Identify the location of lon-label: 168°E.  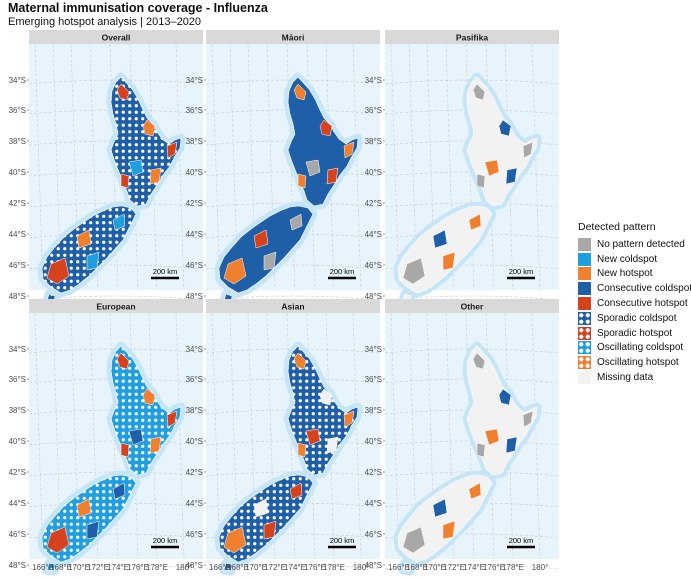
(238, 567).